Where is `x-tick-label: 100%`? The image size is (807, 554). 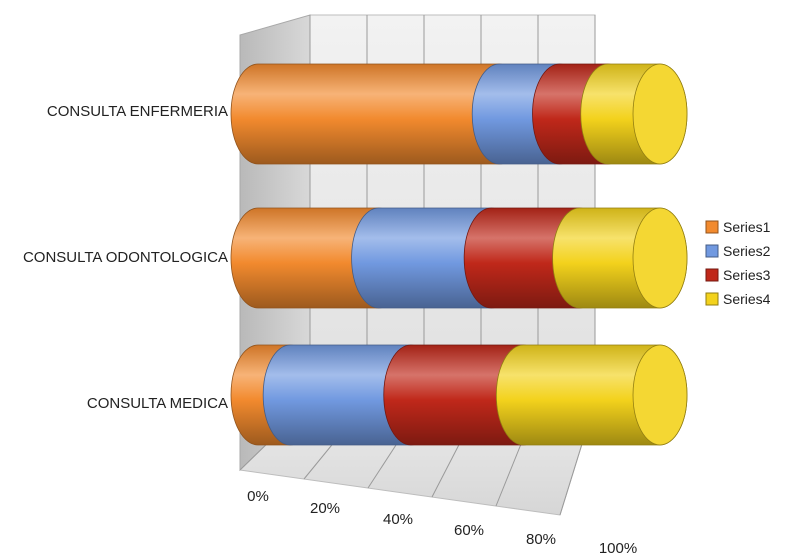 x-tick-label: 100% is located at coordinates (618, 547).